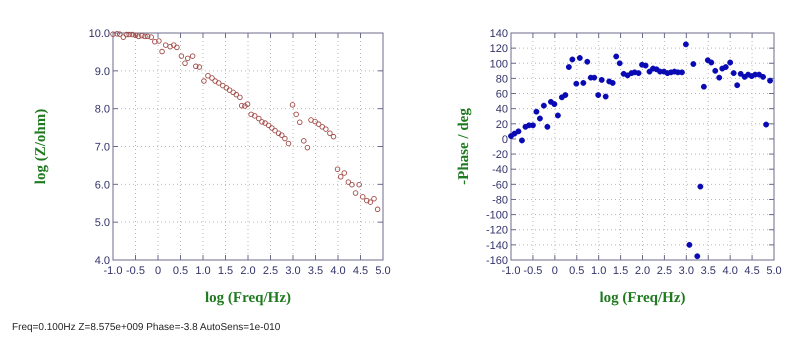 The image size is (800, 337). I want to click on y-tick-label: 7.0, so click(102, 148).